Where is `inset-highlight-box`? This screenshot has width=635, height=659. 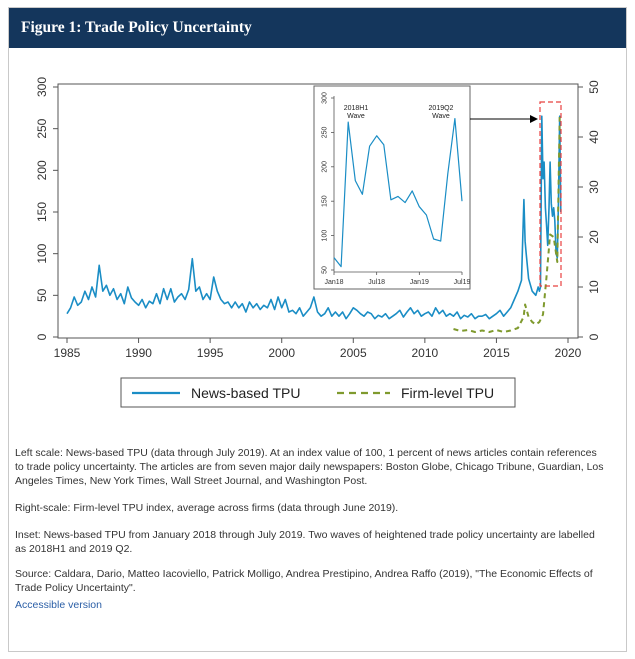 inset-highlight-box is located at coordinates (550, 194).